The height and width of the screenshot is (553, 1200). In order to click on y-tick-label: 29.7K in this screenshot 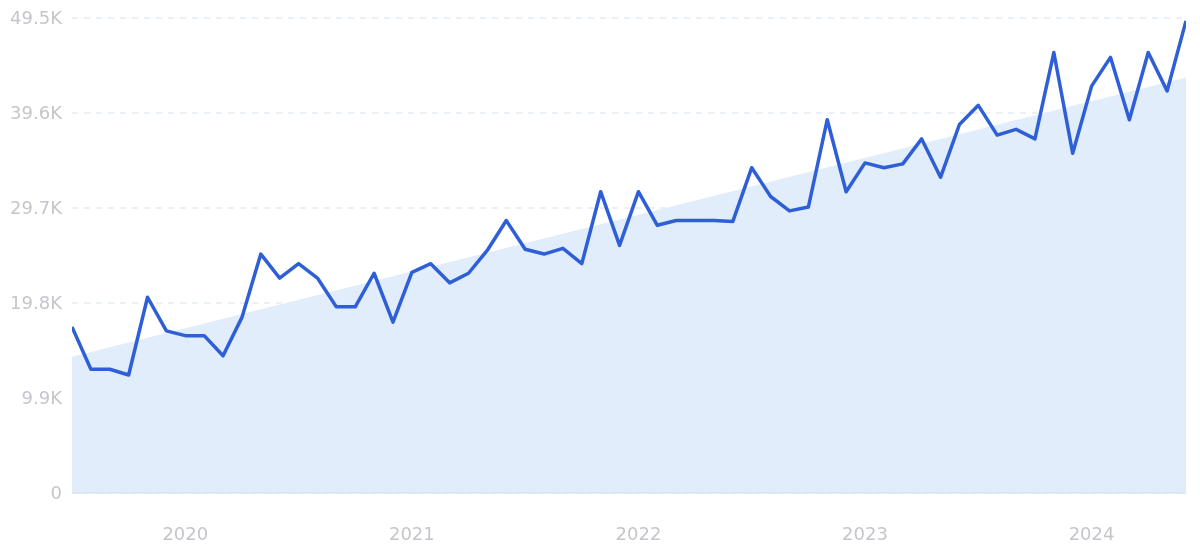, I will do `click(37, 208)`.